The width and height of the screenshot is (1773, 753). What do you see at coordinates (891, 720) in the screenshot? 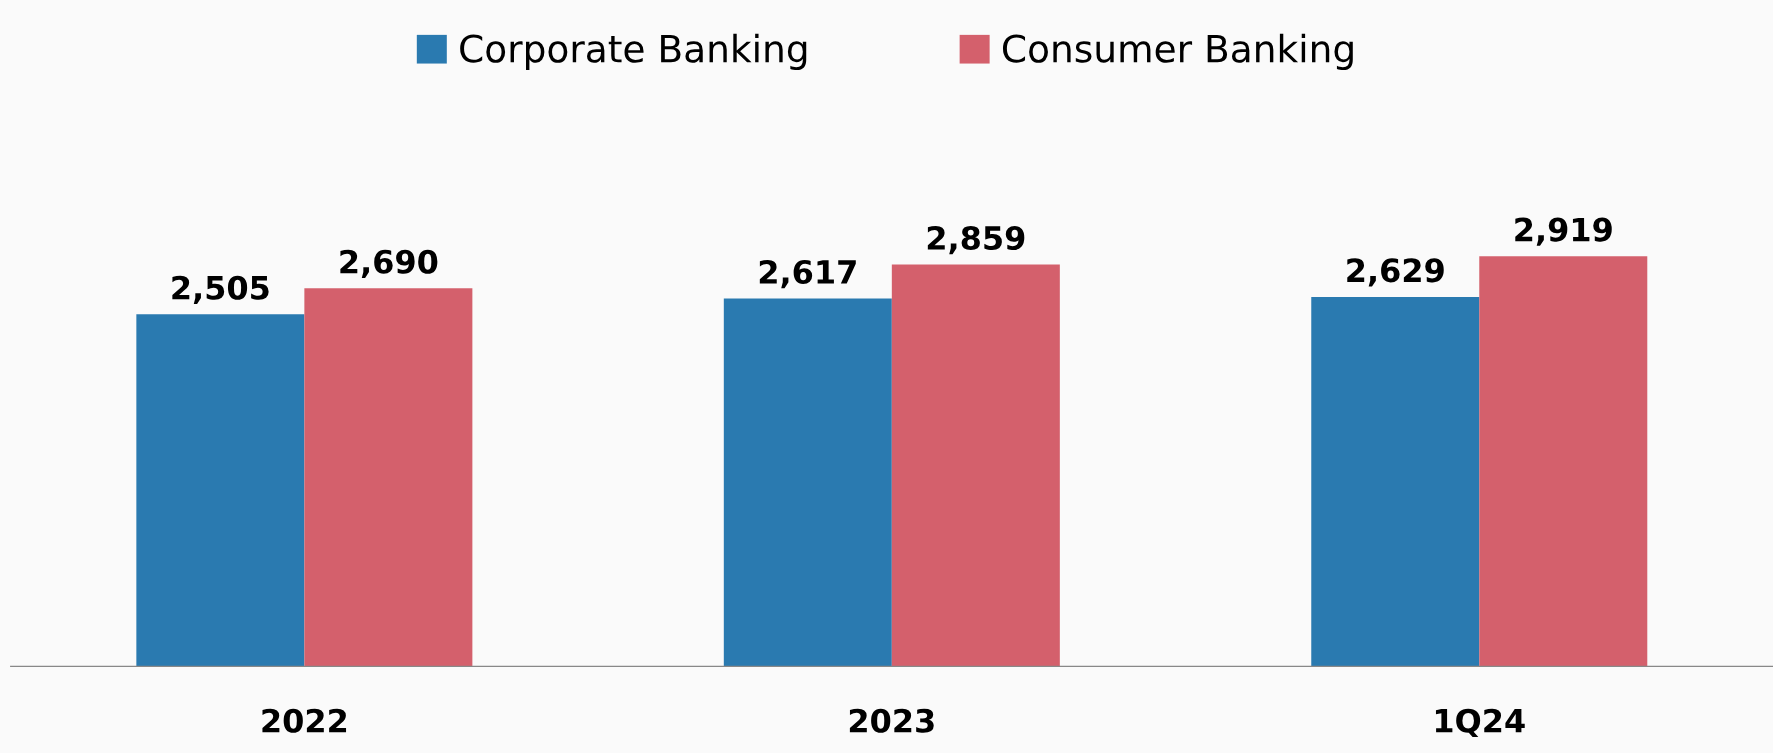
I see `x-tick-label: 2023` at bounding box center [891, 720].